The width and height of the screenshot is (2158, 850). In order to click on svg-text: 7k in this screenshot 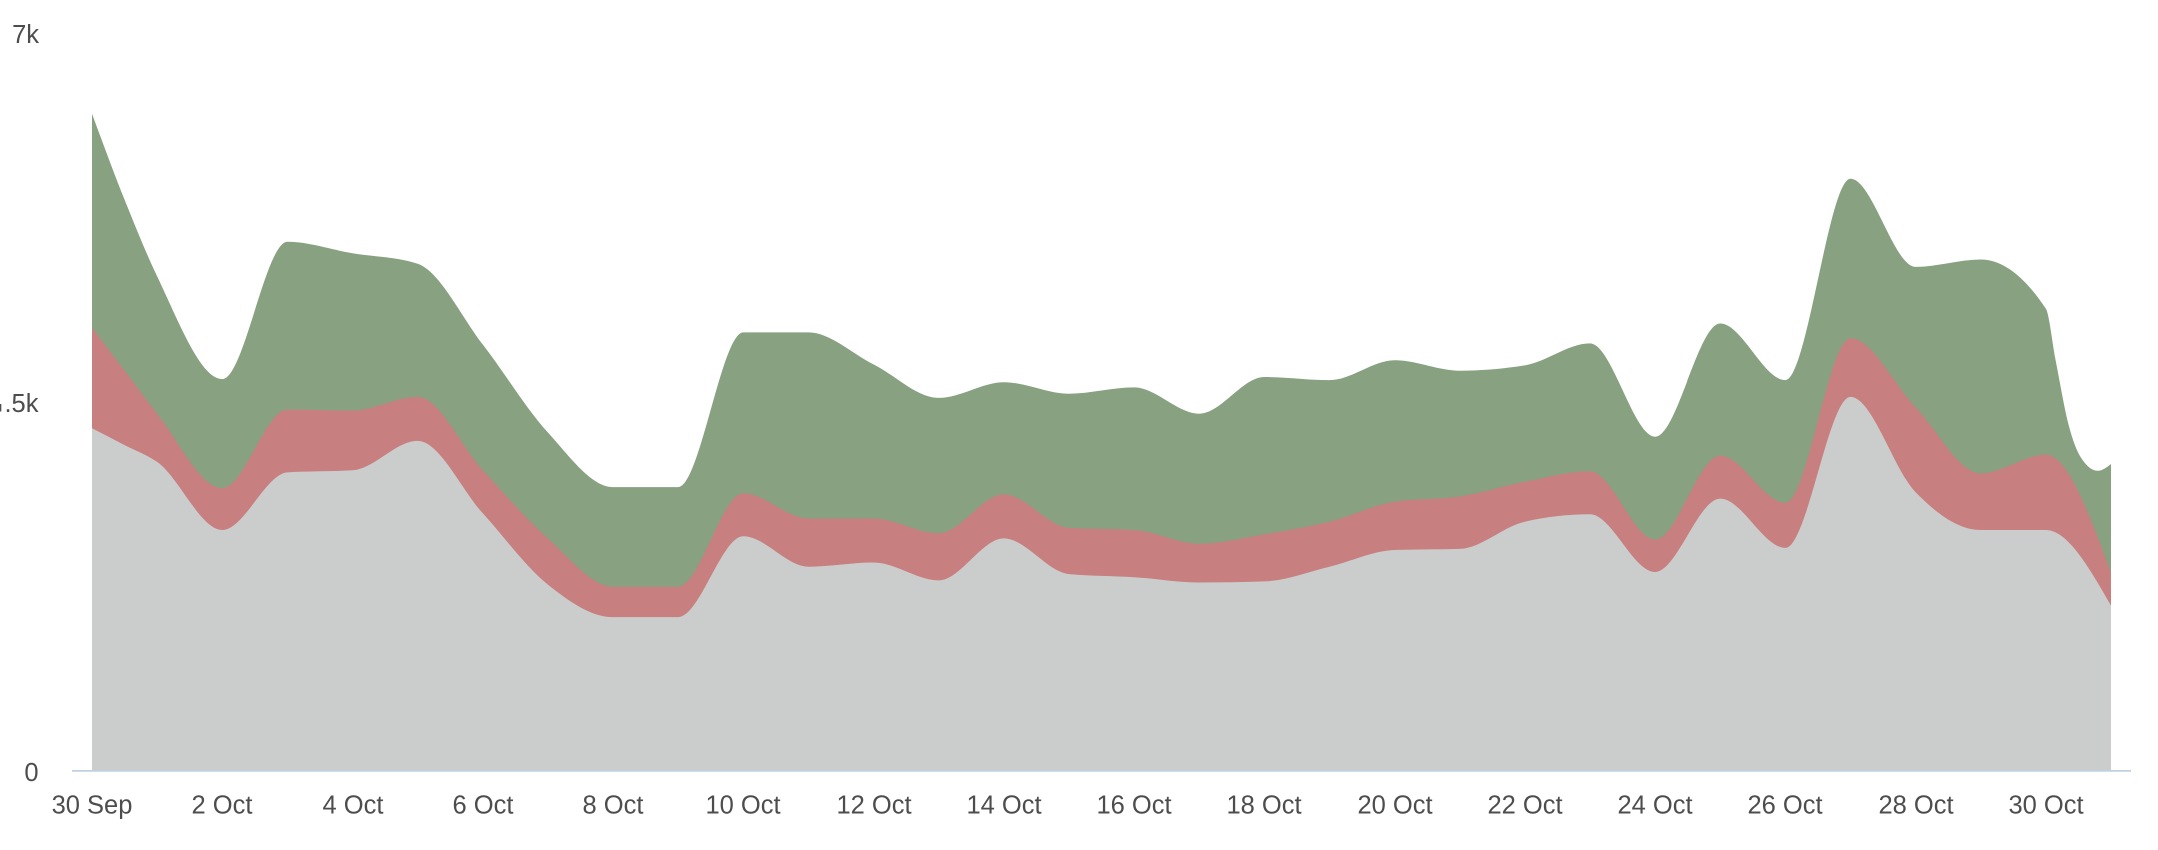, I will do `click(25, 35)`.